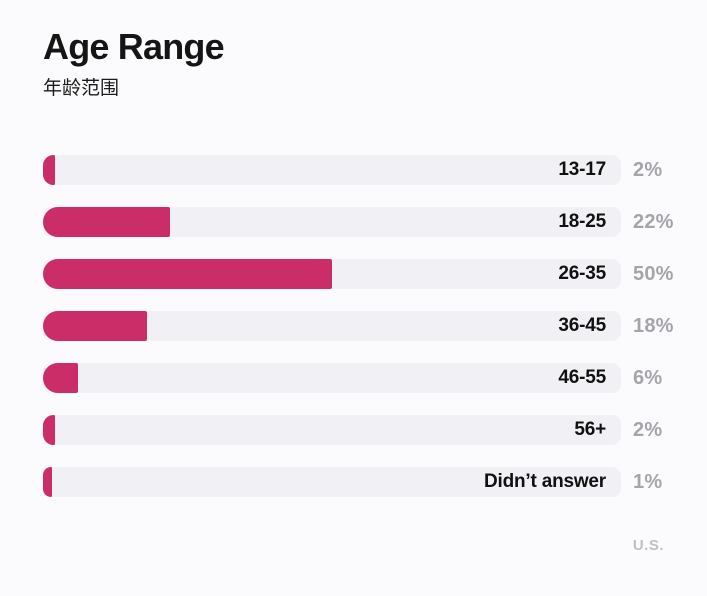  Describe the element at coordinates (332, 430) in the screenshot. I see `bar-track: 56+` at that location.